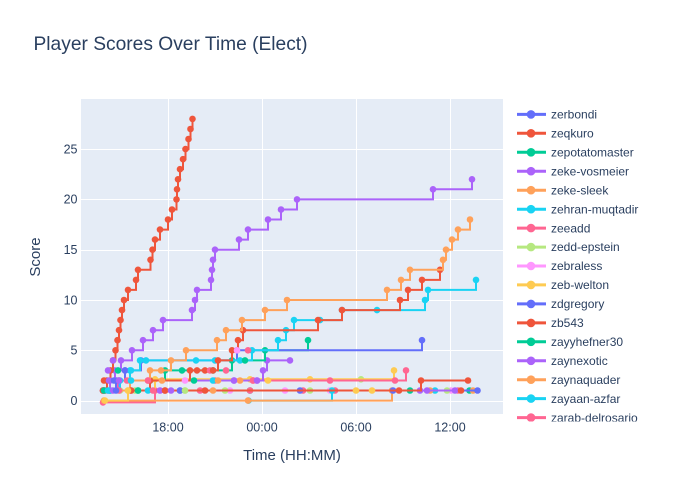  What do you see at coordinates (449, 428) in the screenshot?
I see `svg-text: 12:00` at bounding box center [449, 428].